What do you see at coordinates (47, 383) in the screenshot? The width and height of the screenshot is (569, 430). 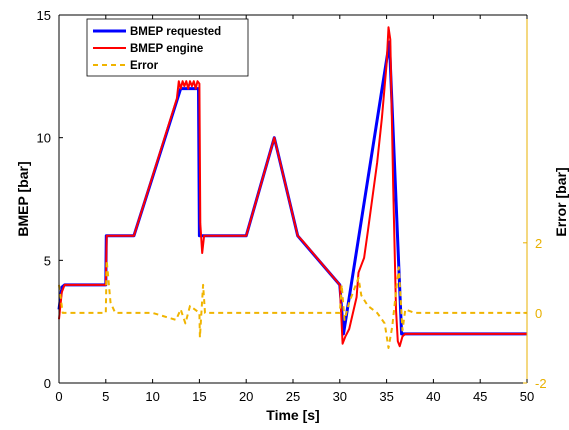 I see `y-tick-label: 0` at bounding box center [47, 383].